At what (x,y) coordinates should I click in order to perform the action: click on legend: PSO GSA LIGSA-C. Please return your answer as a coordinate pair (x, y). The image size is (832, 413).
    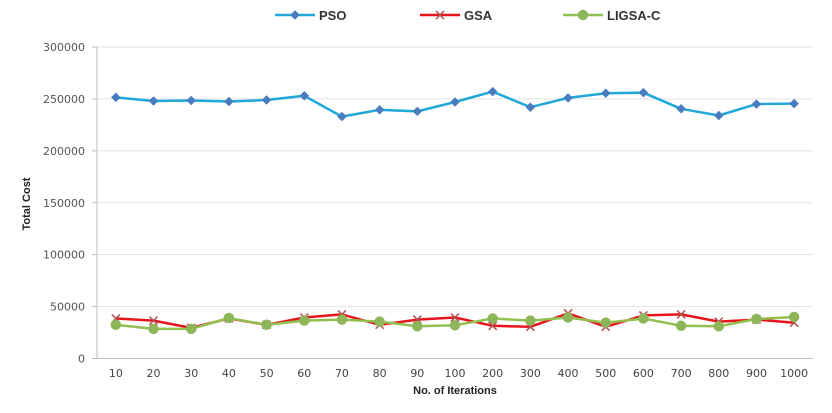
    Looking at the image, I should click on (468, 15).